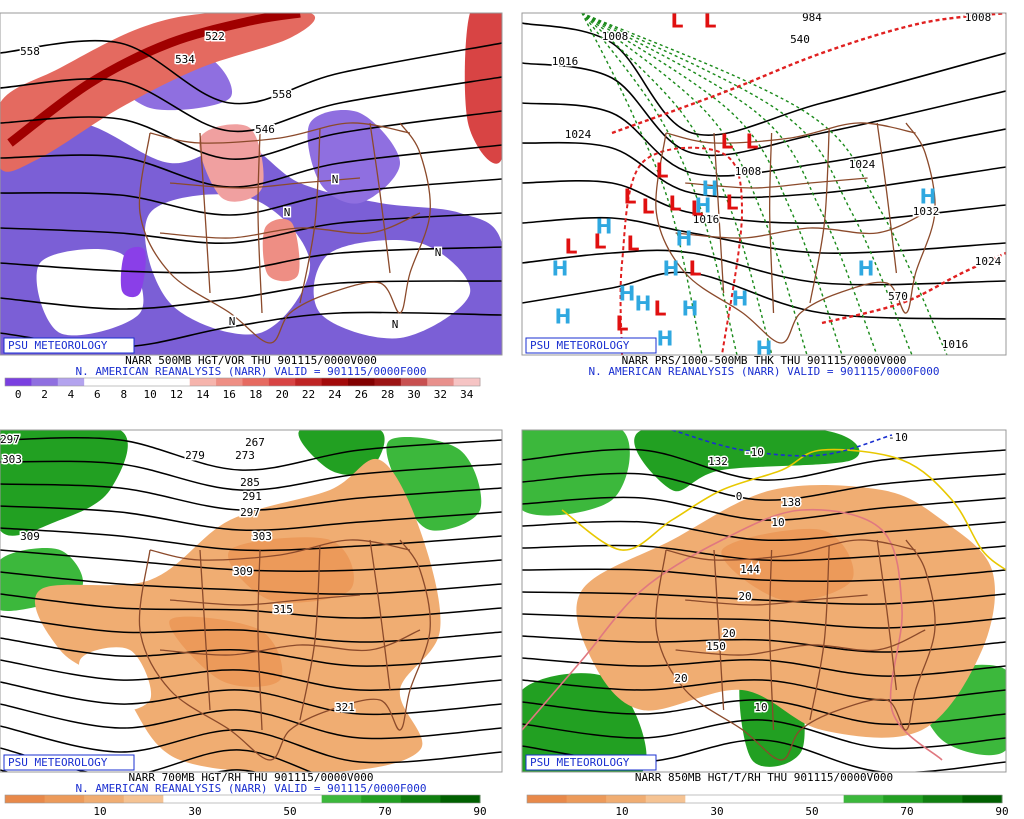 The height and width of the screenshot is (819, 1024). Describe the element at coordinates (18, 394) in the screenshot. I see `colorbar-label: 0` at that location.